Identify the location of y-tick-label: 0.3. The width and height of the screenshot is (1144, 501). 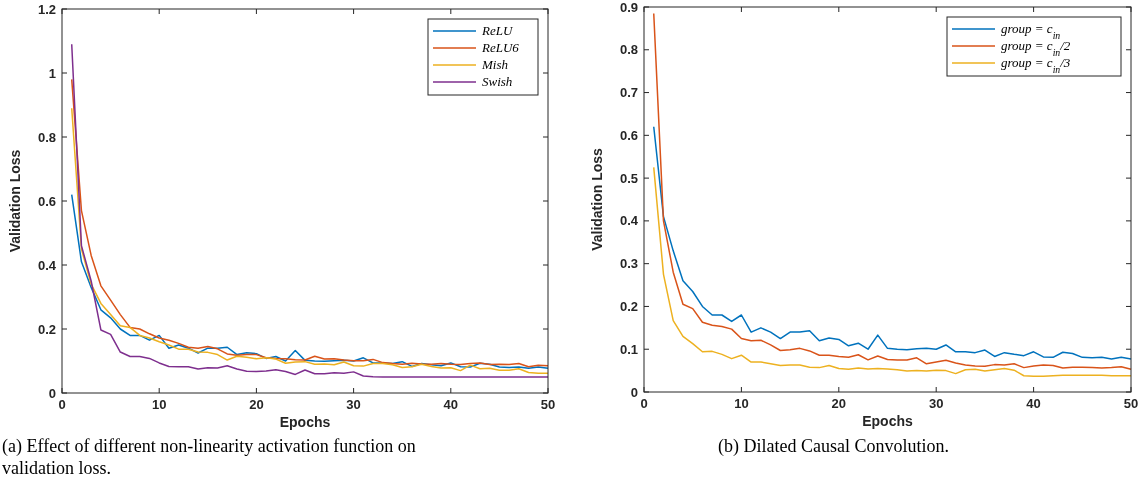
(628, 264).